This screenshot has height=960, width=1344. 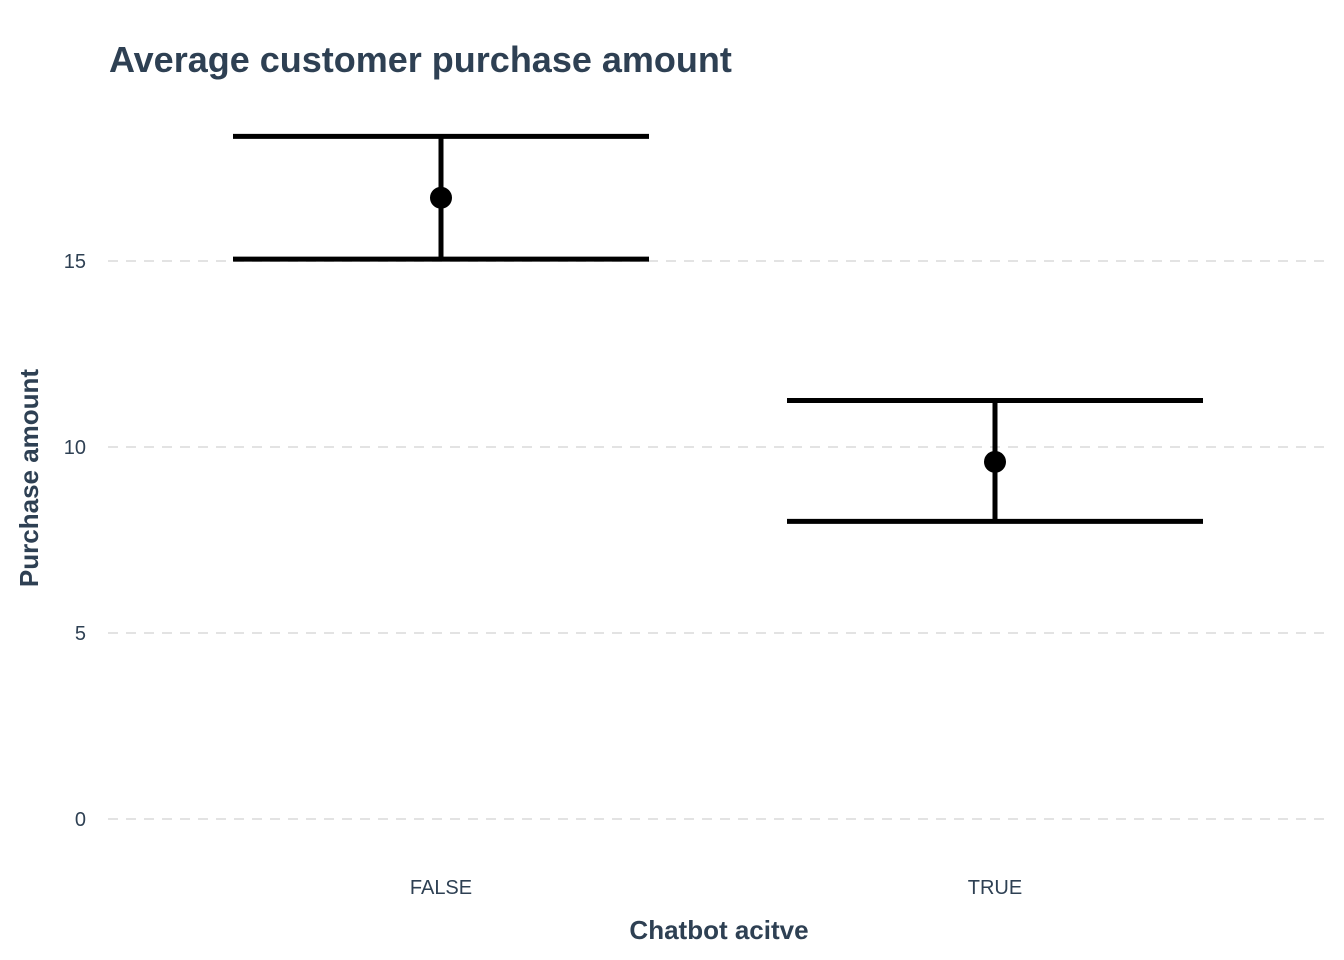 I want to click on mean-point-false, so click(x=441, y=197).